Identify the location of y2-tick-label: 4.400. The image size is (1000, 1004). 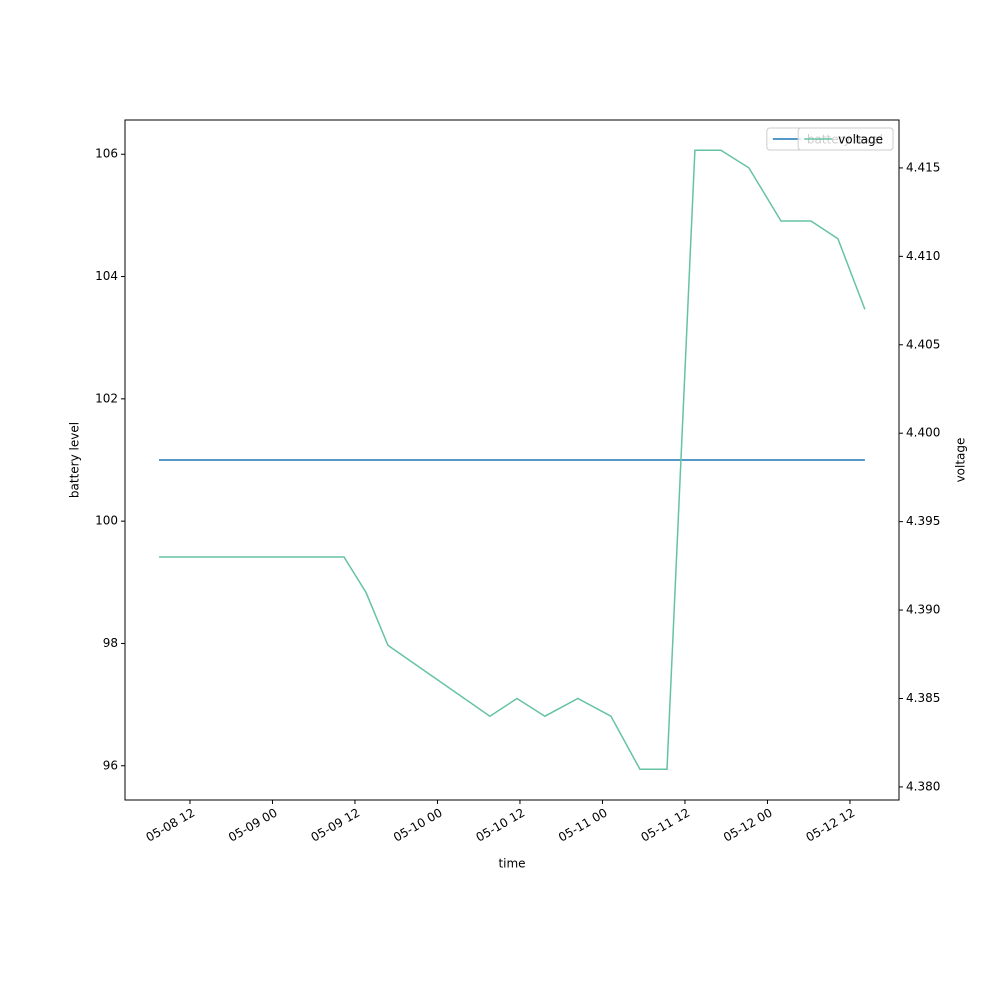
(923, 433).